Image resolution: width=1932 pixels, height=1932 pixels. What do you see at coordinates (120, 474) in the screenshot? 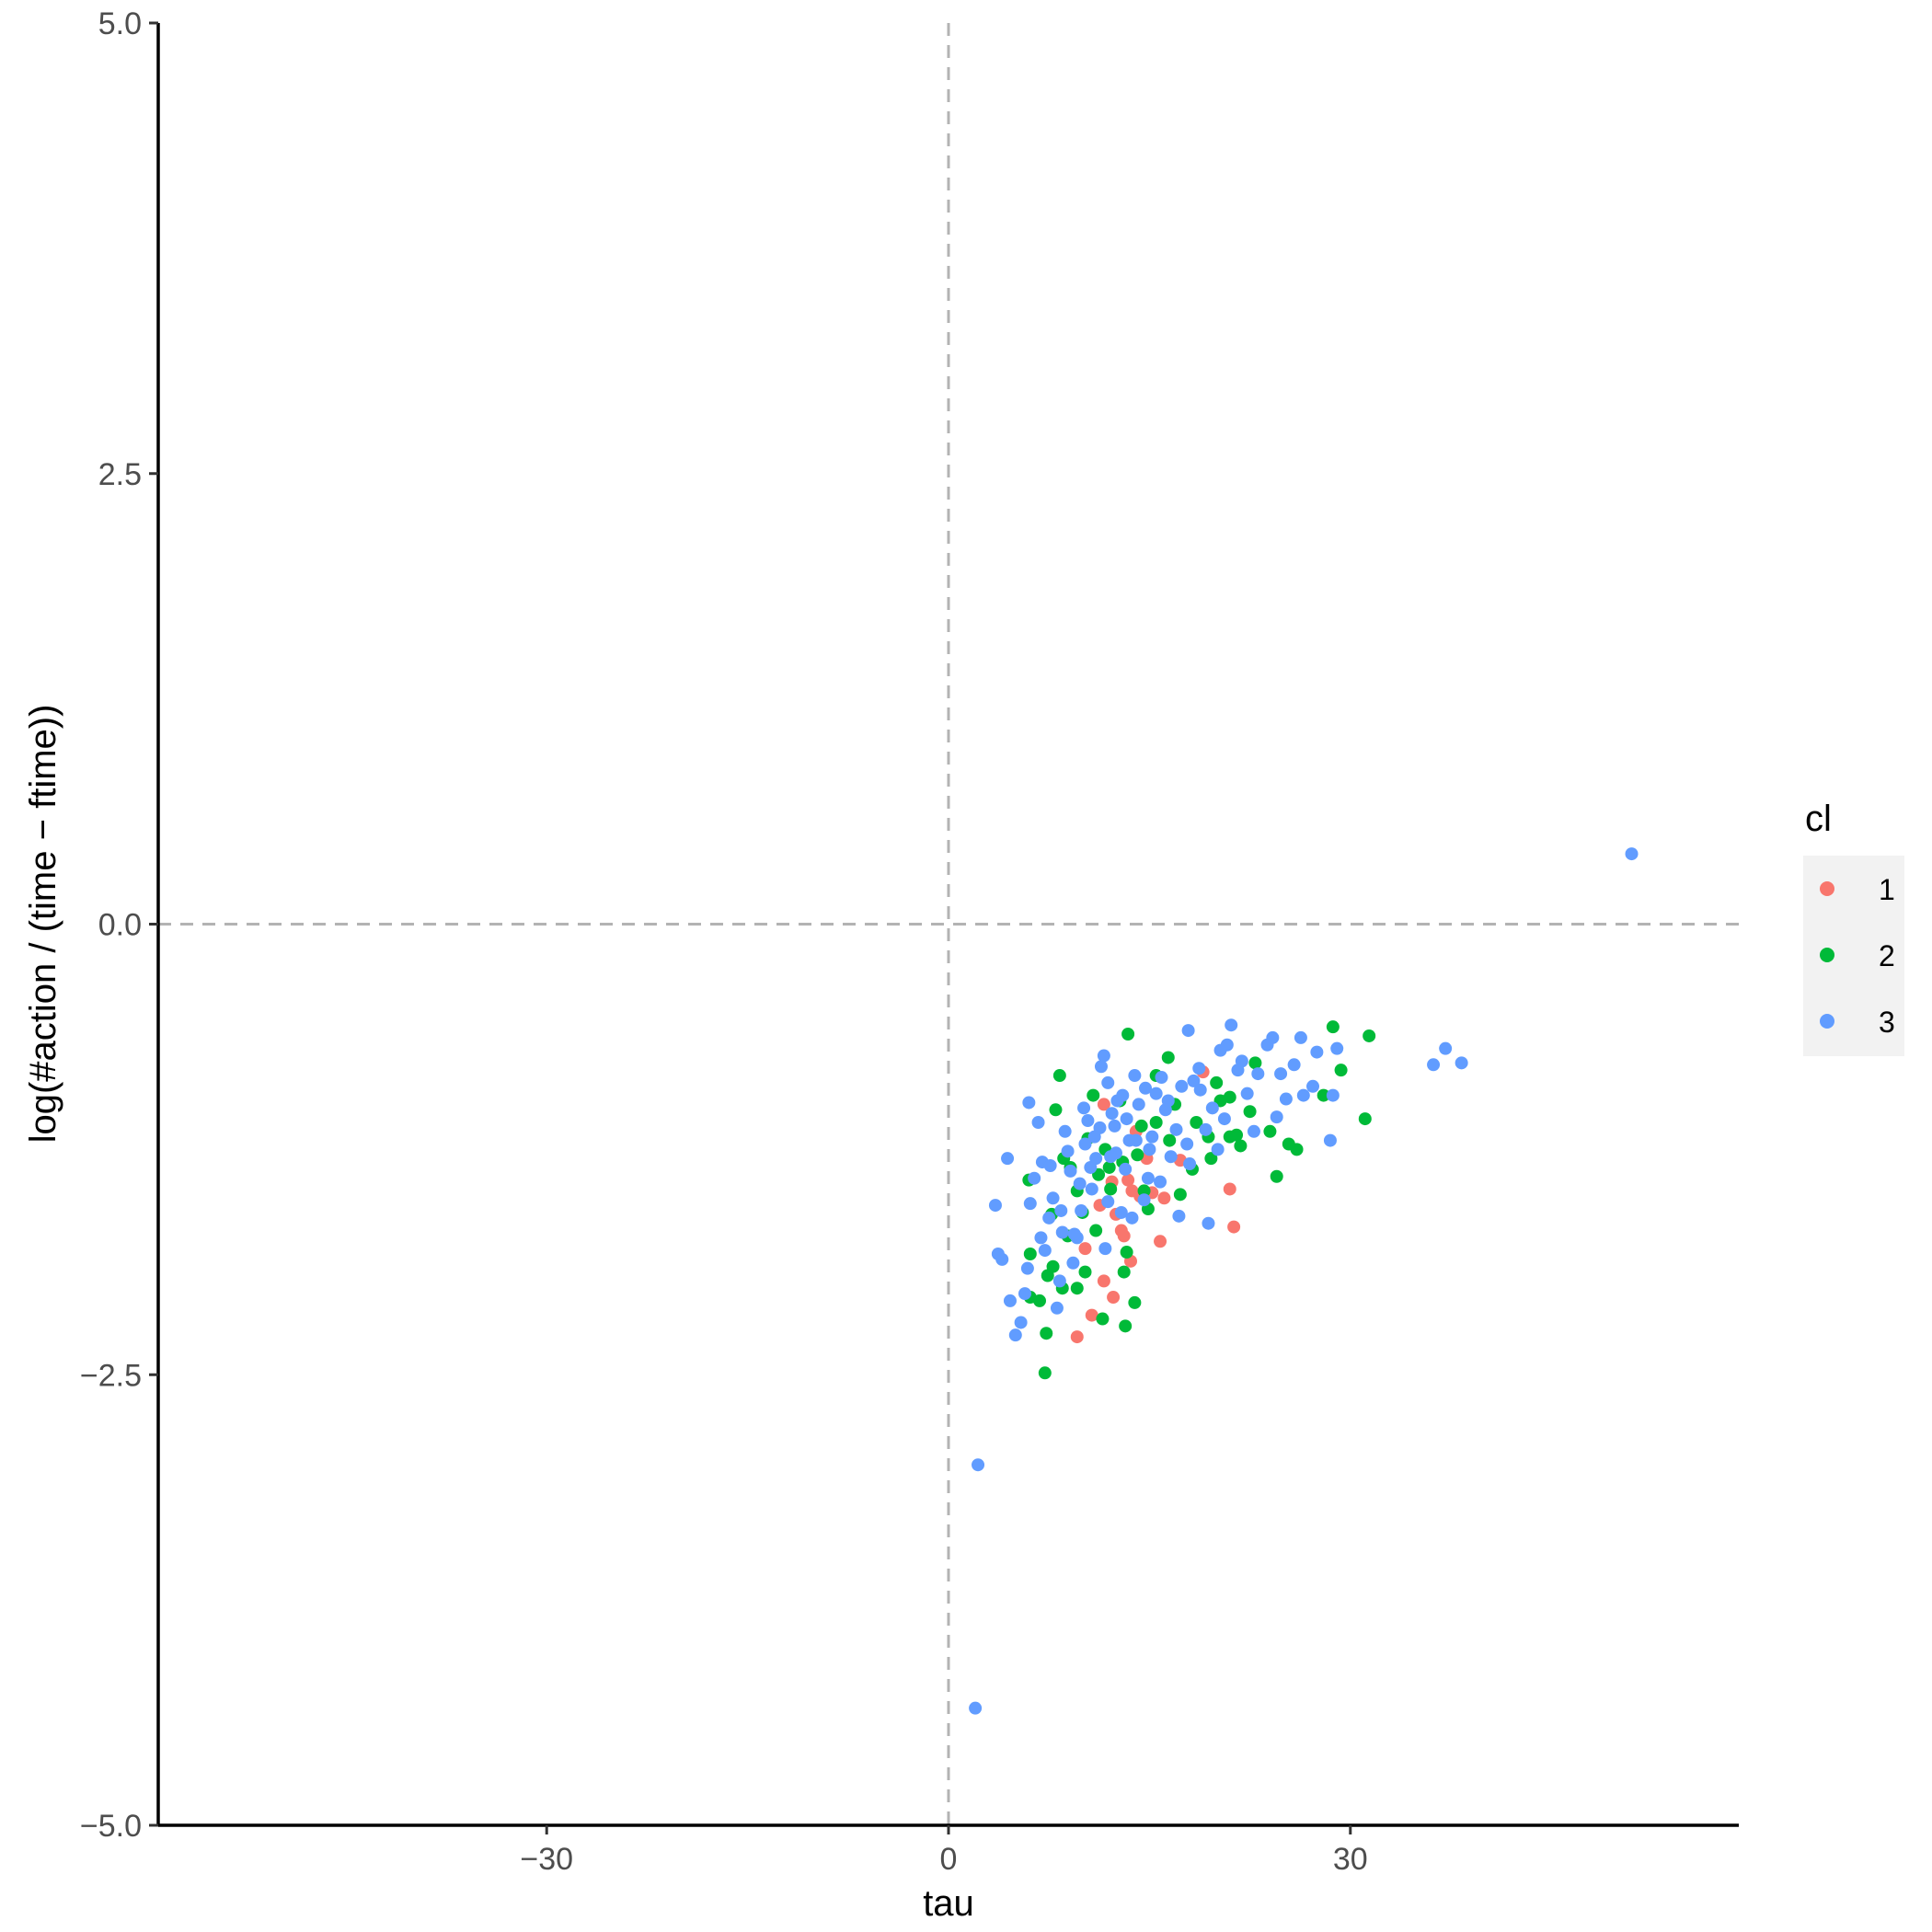
I see `y-tick-label: 2.5` at bounding box center [120, 474].